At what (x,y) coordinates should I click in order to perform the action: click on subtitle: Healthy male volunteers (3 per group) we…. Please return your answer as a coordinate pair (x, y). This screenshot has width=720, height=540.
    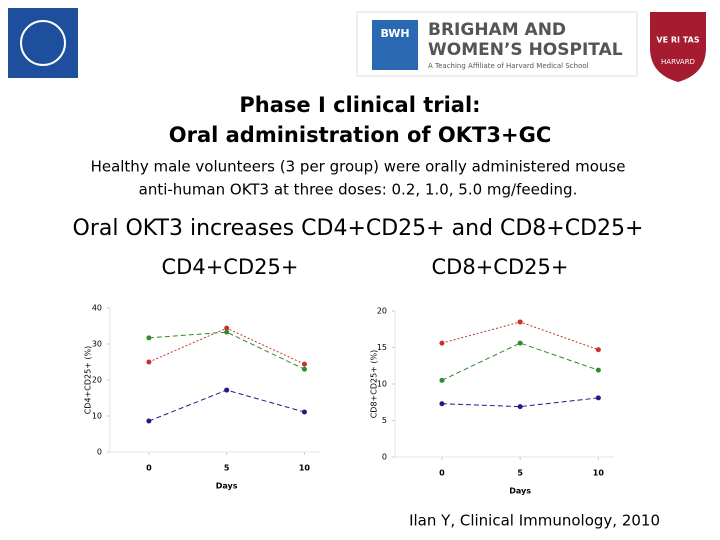
    Looking at the image, I should click on (358, 167).